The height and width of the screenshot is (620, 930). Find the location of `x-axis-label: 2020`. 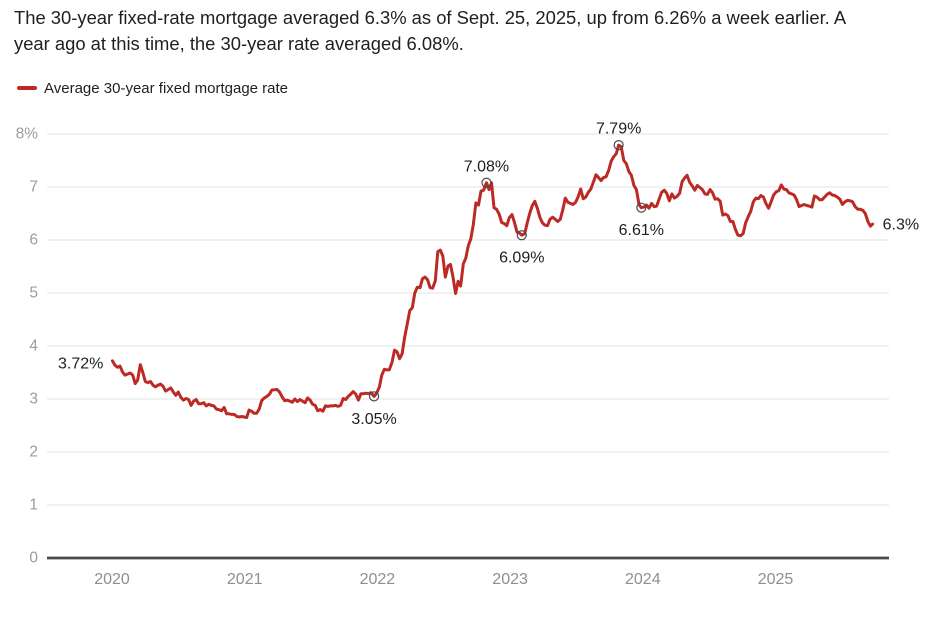

x-axis-label: 2020 is located at coordinates (112, 579).